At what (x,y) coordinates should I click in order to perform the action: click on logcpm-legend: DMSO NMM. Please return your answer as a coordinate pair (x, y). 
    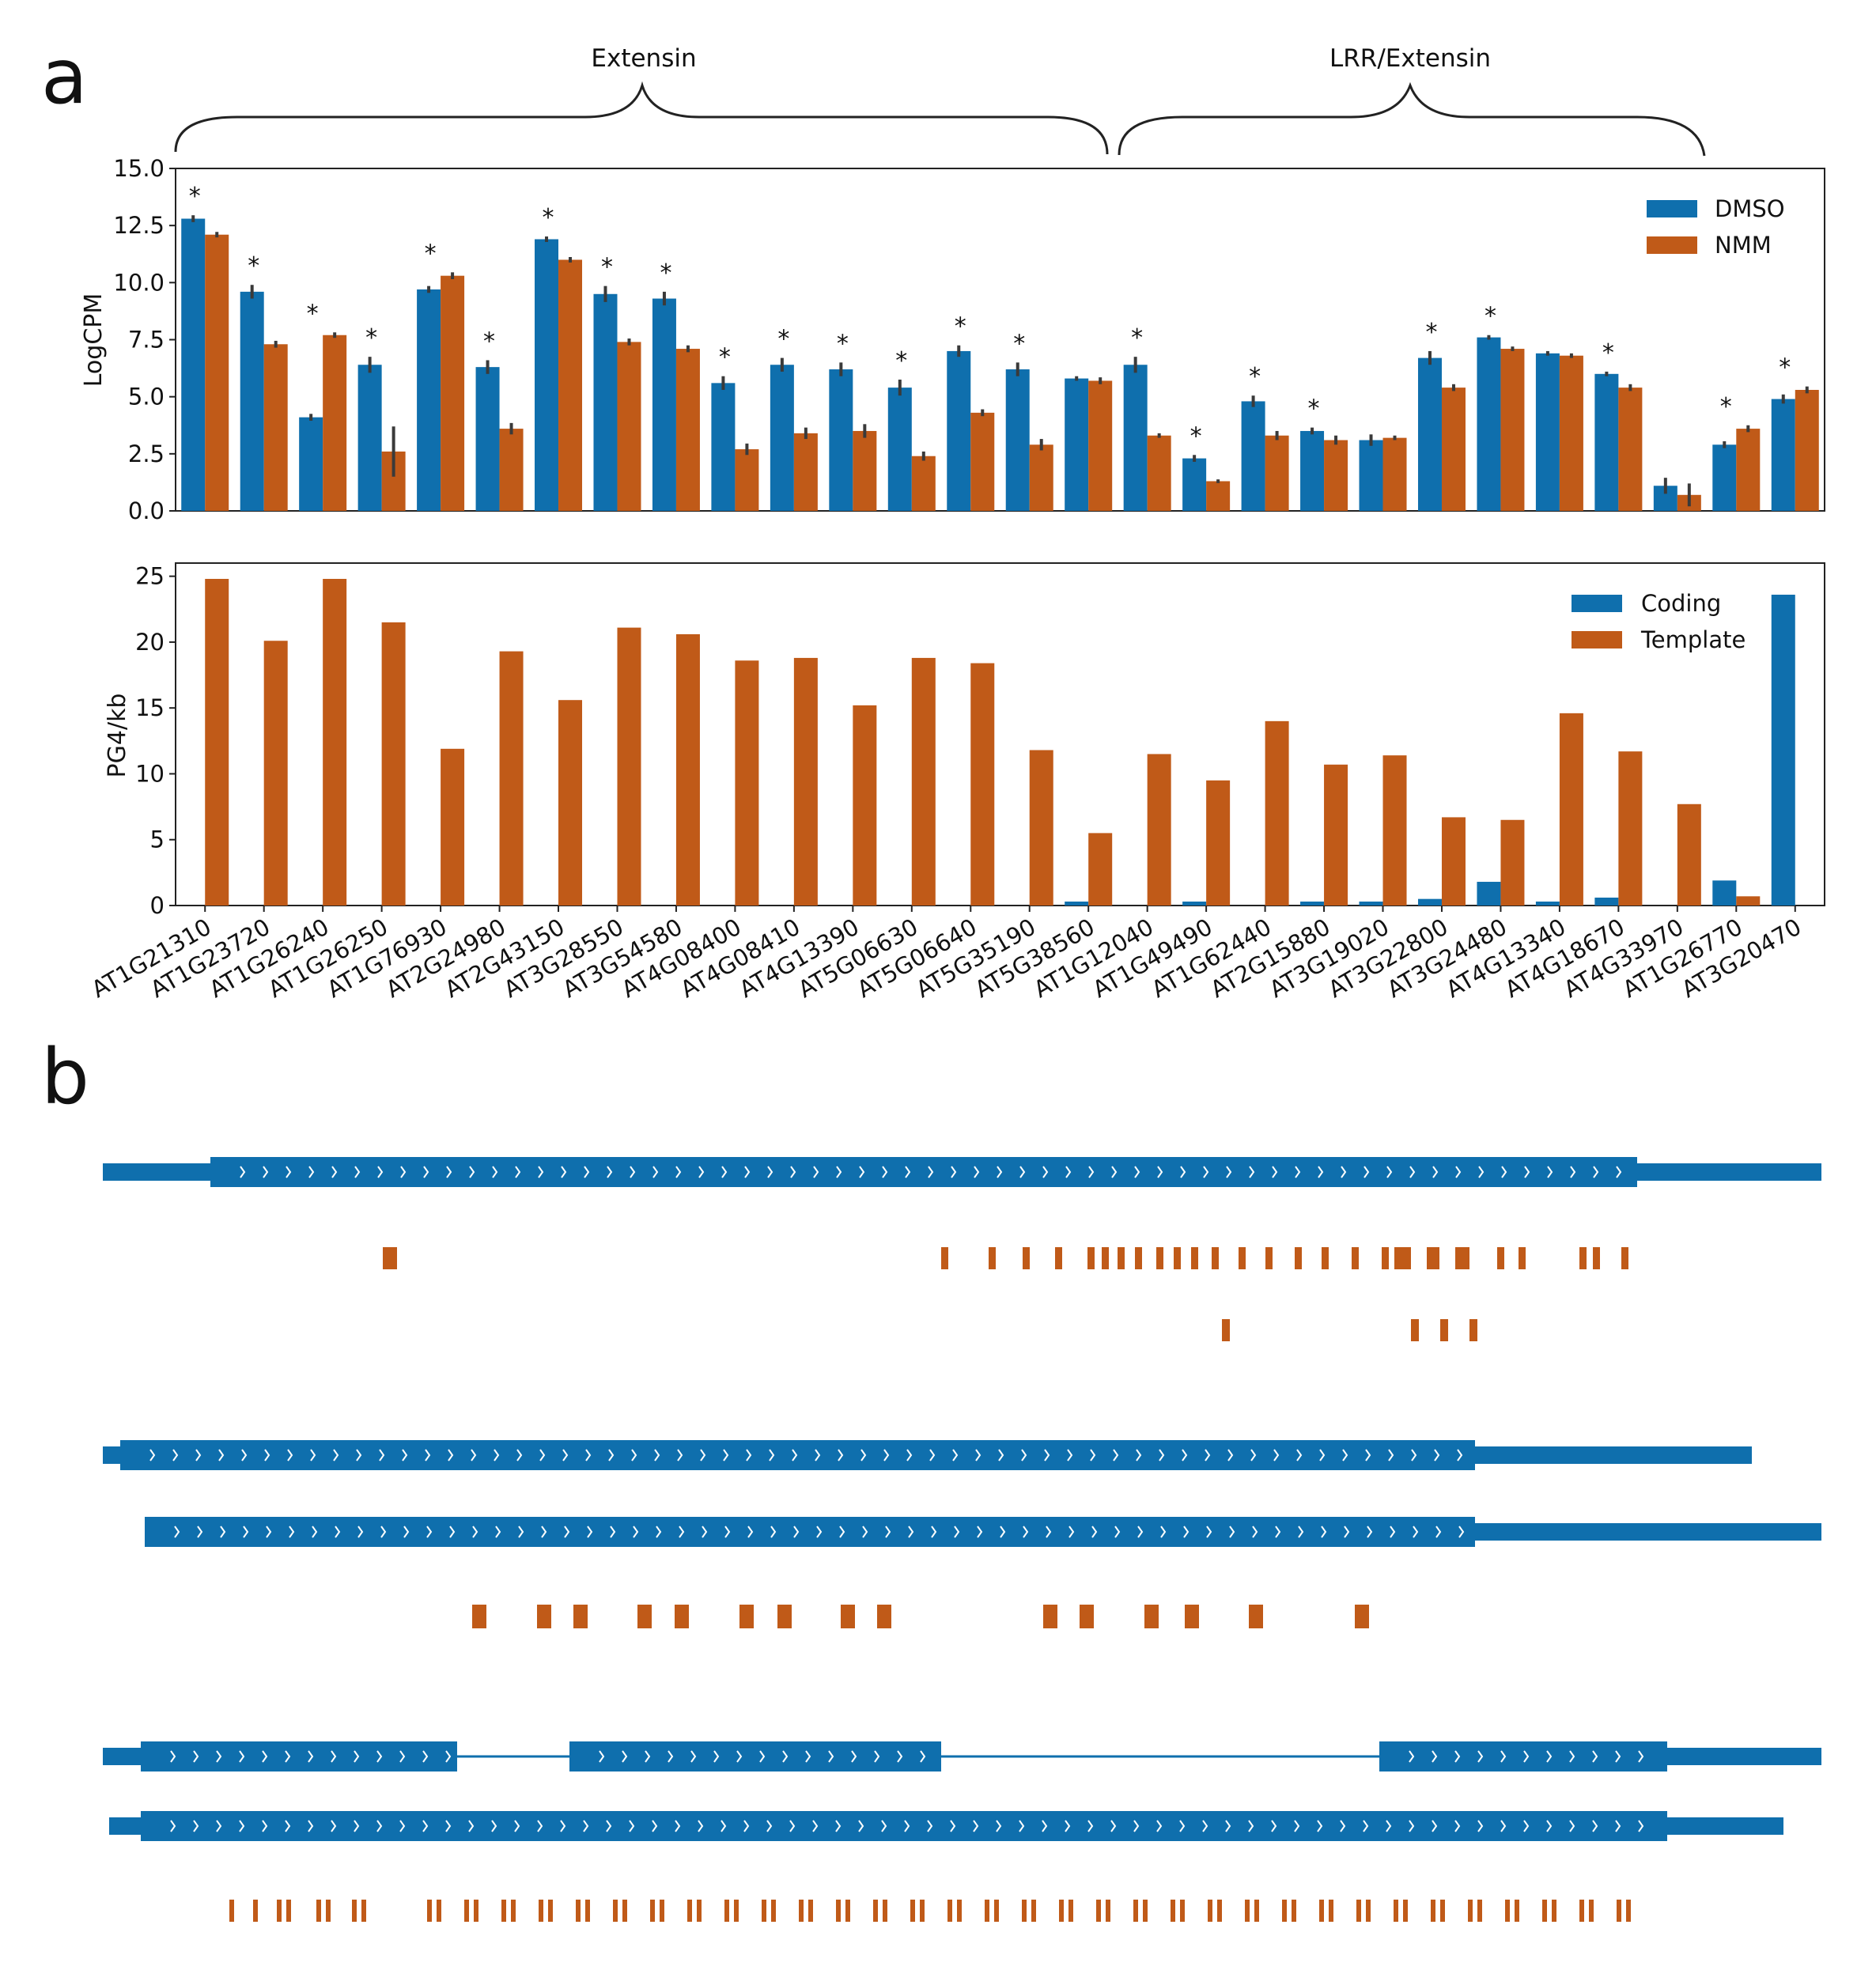
    Looking at the image, I should click on (1716, 227).